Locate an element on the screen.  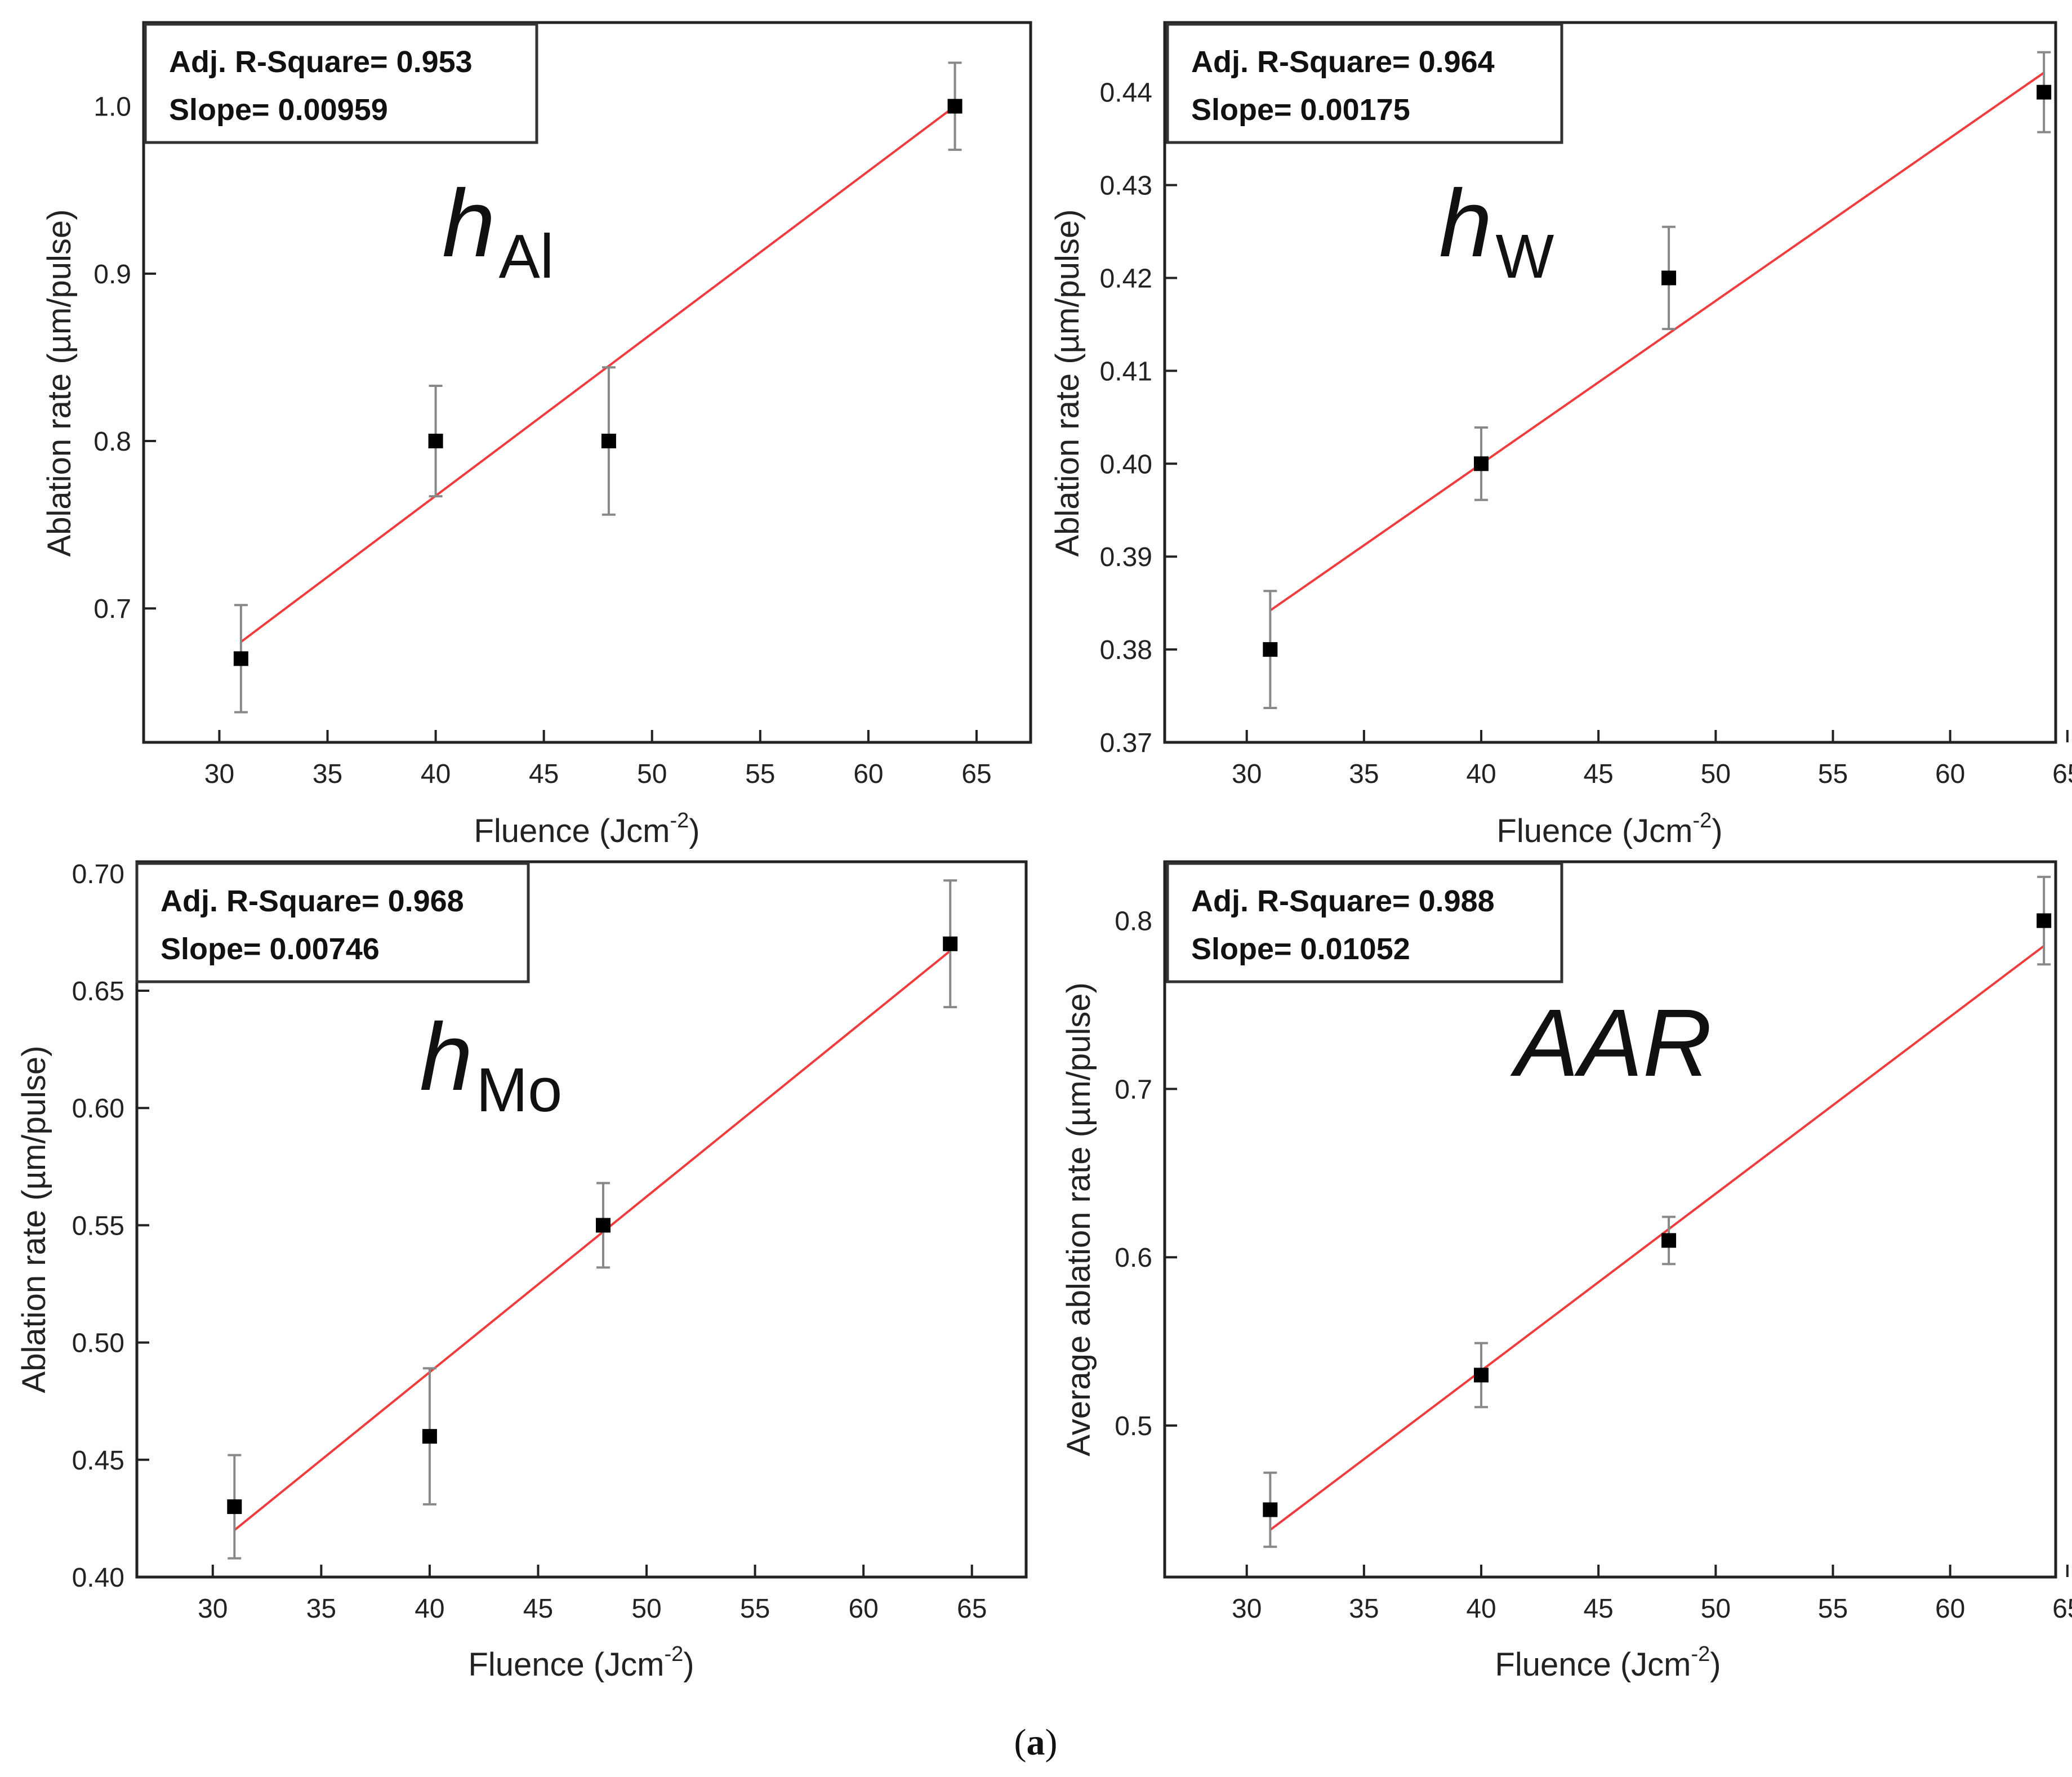
stats-slope: Slope= 0.01052 is located at coordinates (1300, 949).